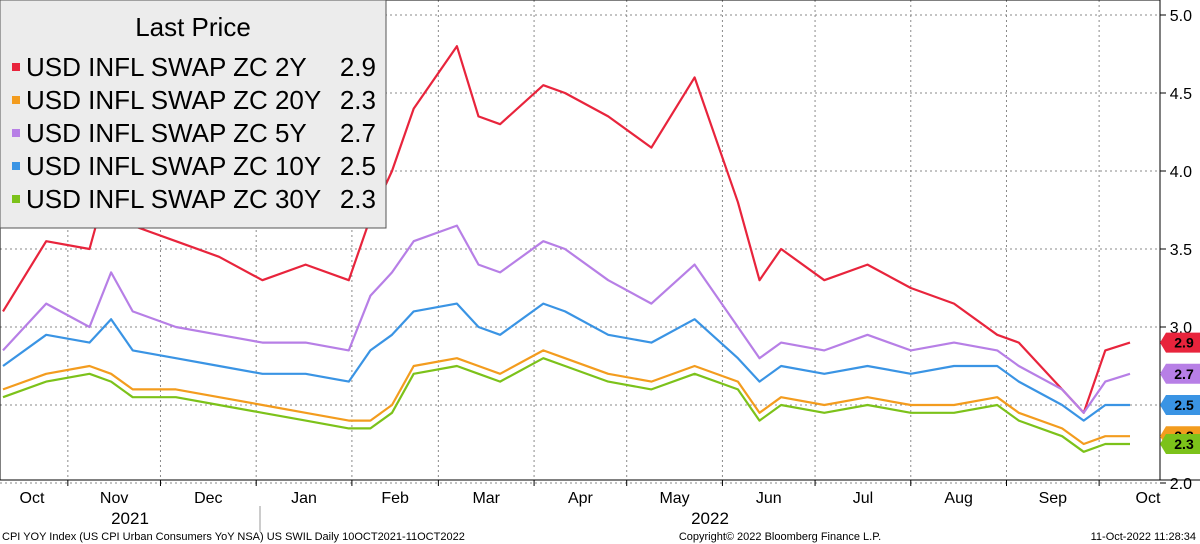 The height and width of the screenshot is (544, 1200). Describe the element at coordinates (420, 519) in the screenshot. I see `year-labels: 2021 2022` at that location.